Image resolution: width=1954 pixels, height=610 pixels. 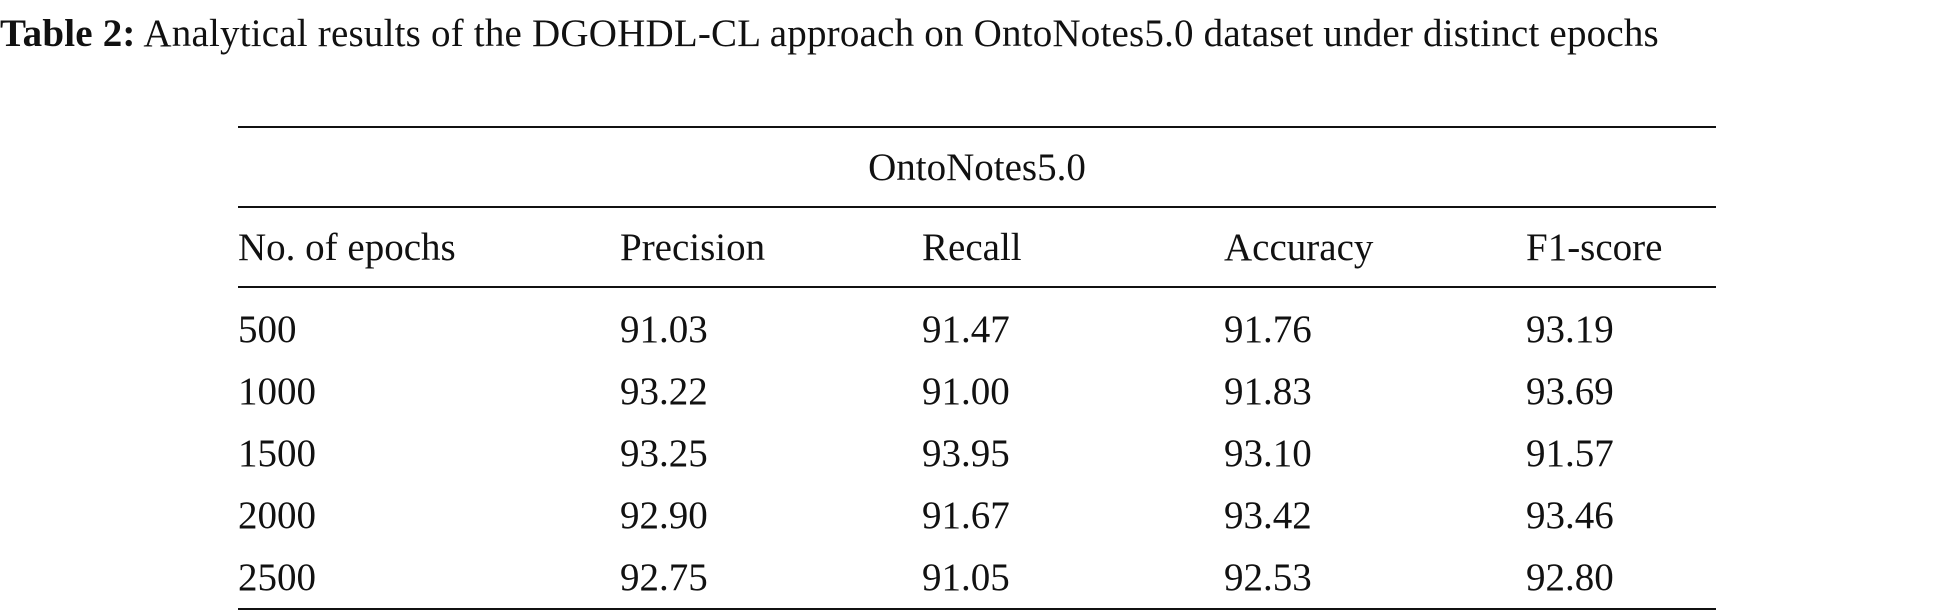 I want to click on cell-recall: 91.05, so click(x=966, y=577).